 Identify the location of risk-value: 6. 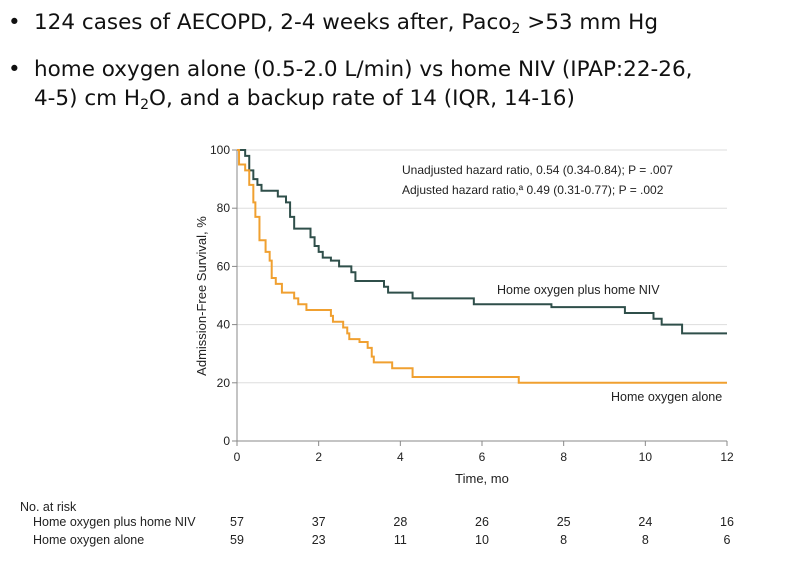
(727, 540).